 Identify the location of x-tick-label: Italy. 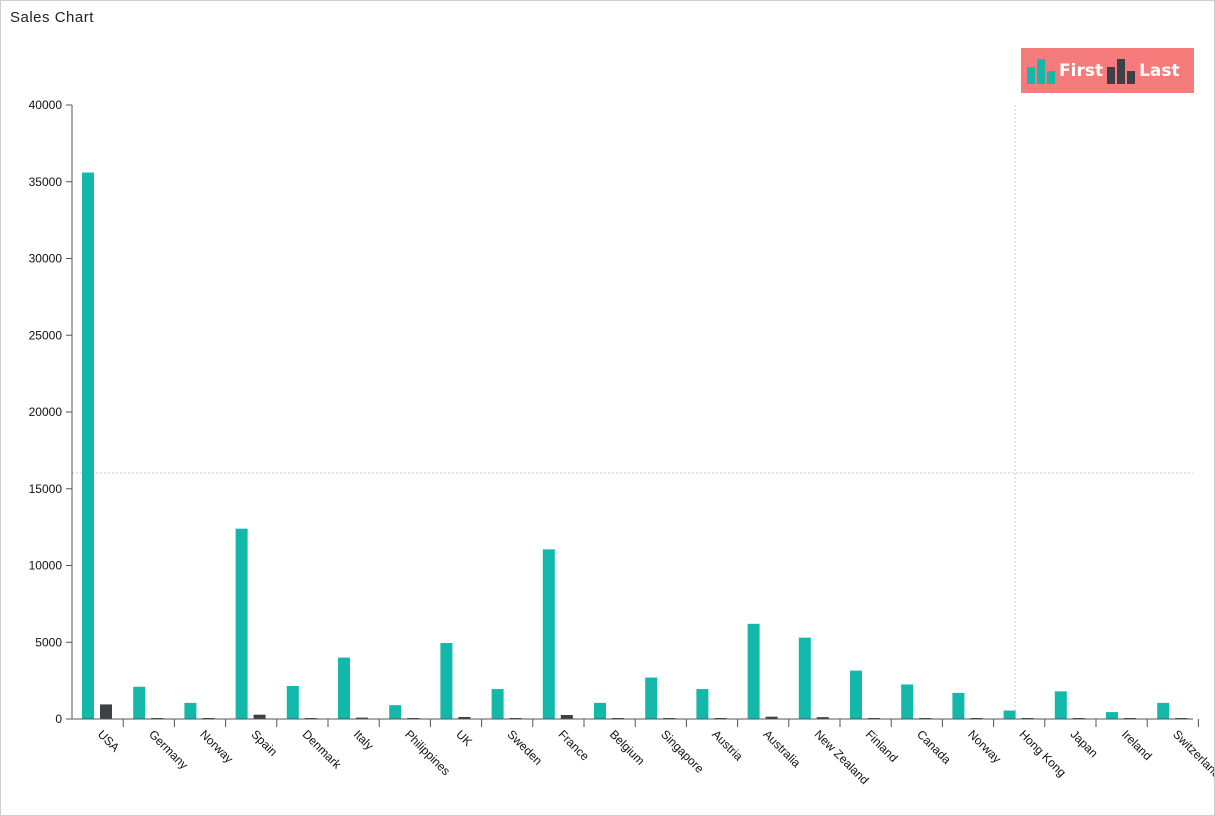
(363, 739).